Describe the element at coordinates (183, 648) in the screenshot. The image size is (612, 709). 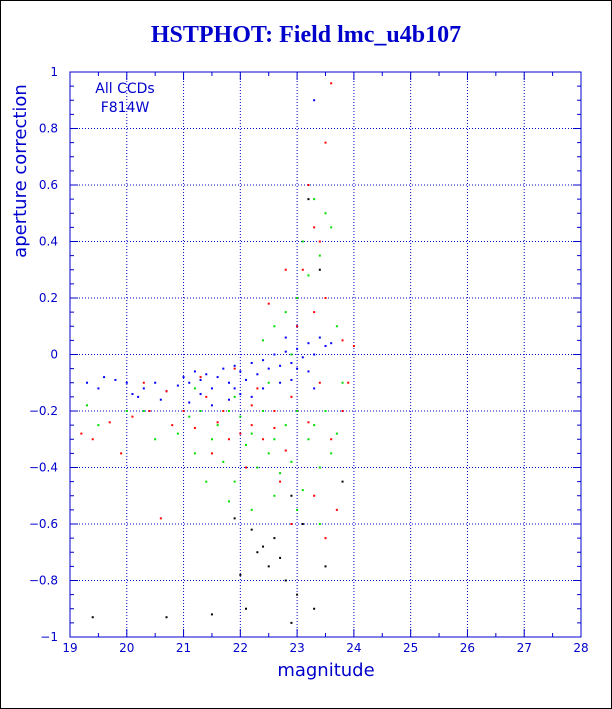
I see `x-tick-label: 21` at that location.